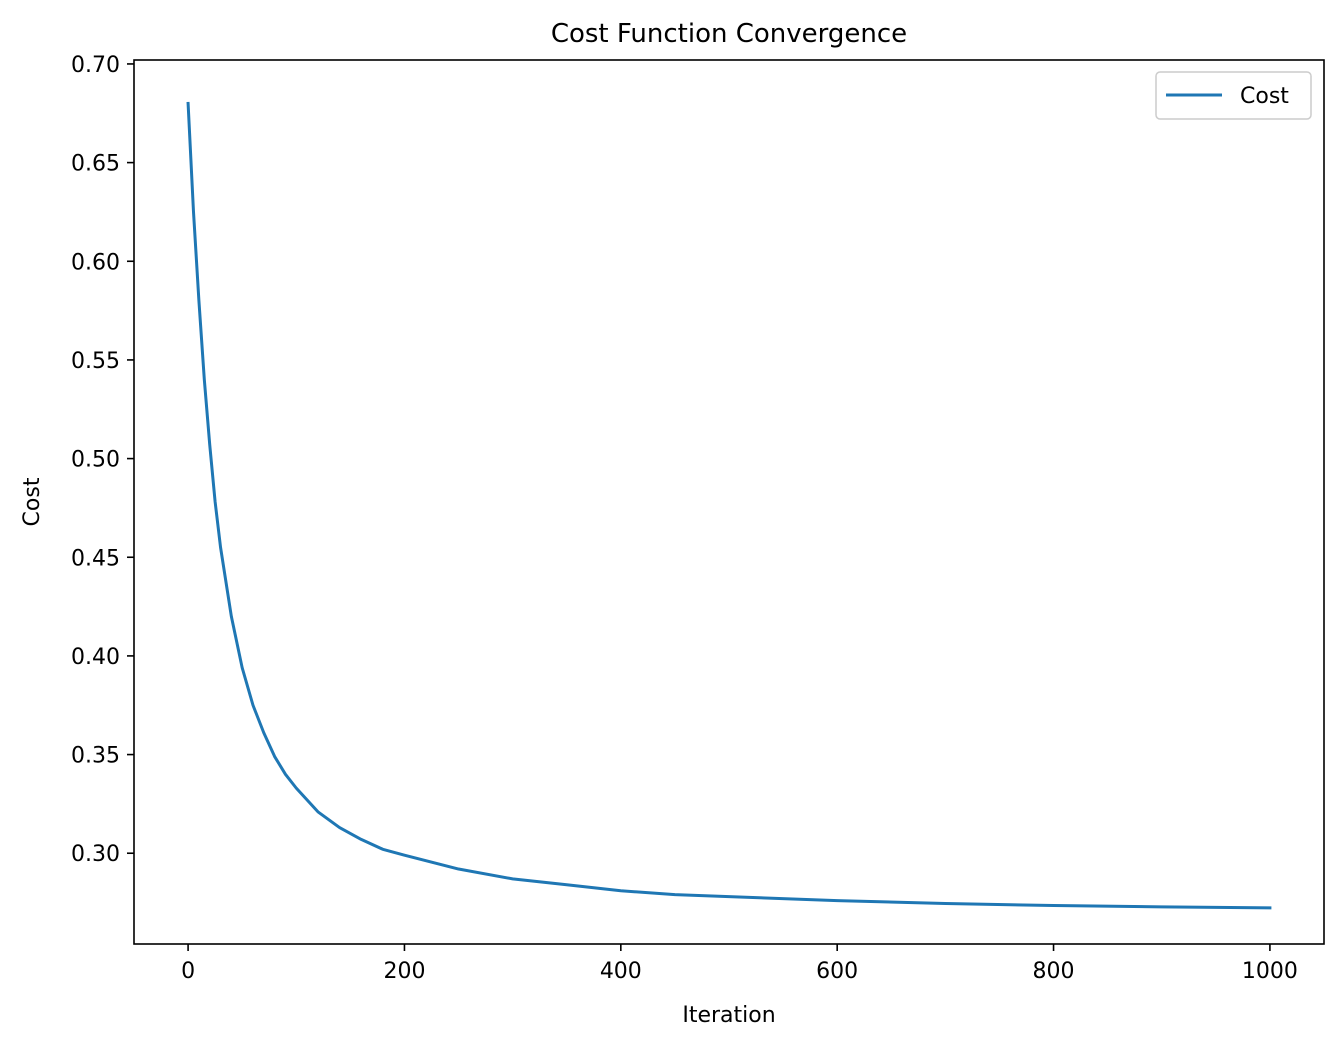 The width and height of the screenshot is (1343, 1046). What do you see at coordinates (95, 756) in the screenshot?
I see `y-tick-label: 0.35` at bounding box center [95, 756].